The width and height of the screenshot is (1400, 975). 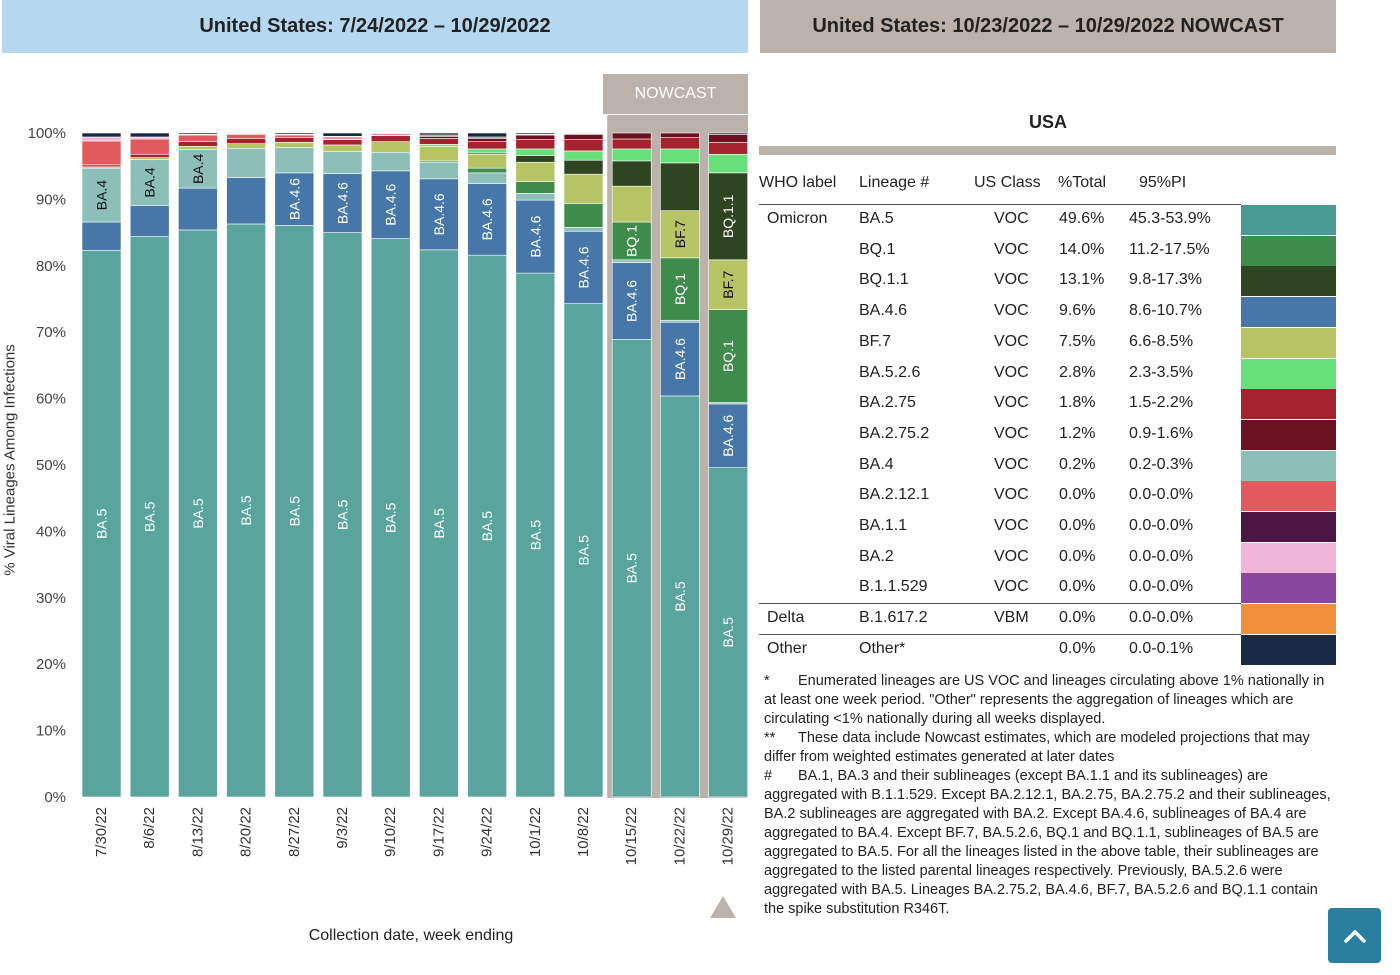 I want to click on x-tick-label: 9/24/22, so click(x=487, y=832).